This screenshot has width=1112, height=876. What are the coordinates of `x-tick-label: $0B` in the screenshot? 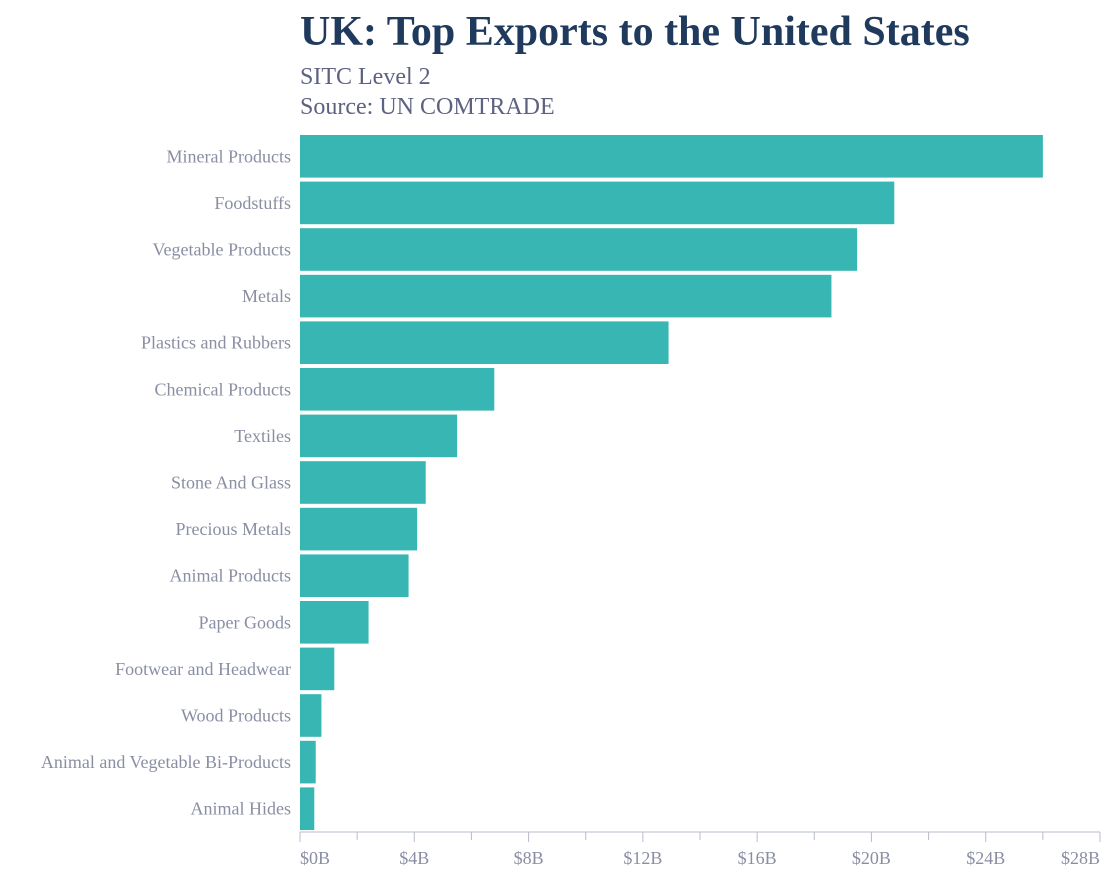 It's located at (315, 858).